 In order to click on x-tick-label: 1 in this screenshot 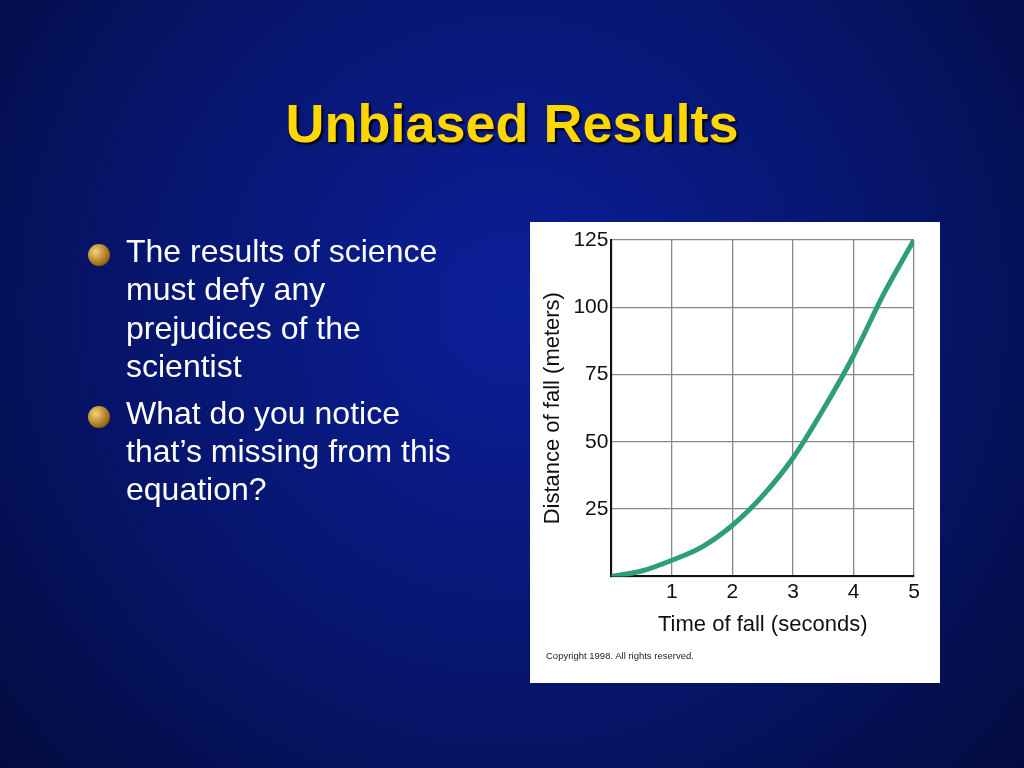, I will do `click(672, 590)`.